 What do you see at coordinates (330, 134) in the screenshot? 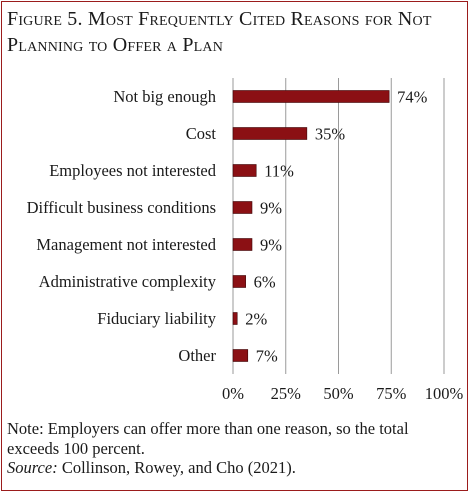
I see `value-label: 35%` at bounding box center [330, 134].